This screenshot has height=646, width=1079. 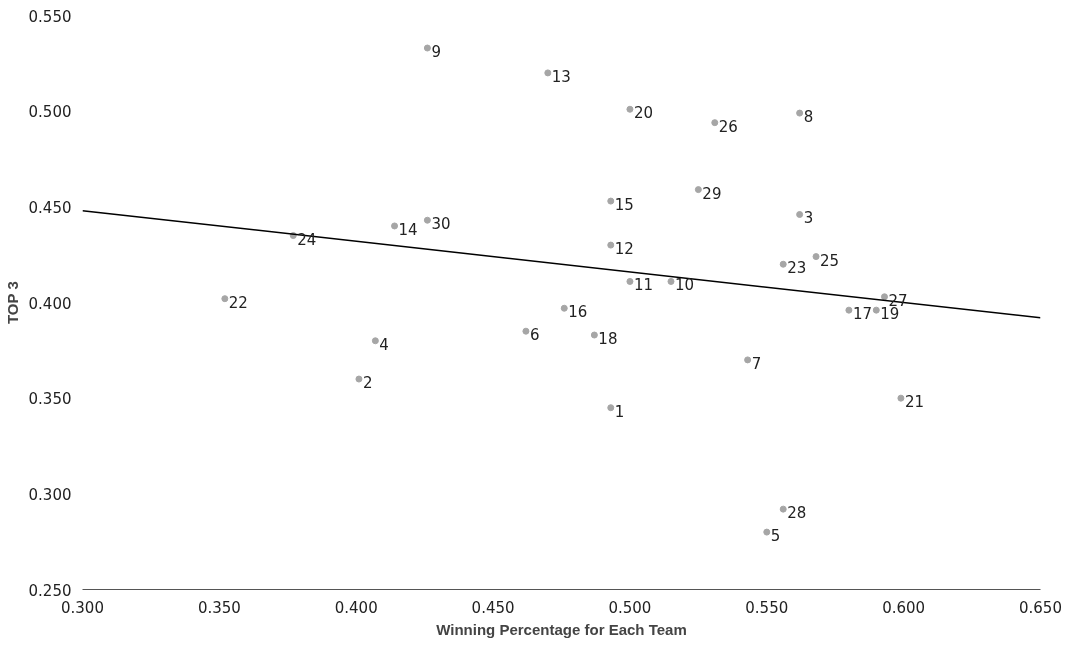 I want to click on annotation: 13, so click(x=561, y=76).